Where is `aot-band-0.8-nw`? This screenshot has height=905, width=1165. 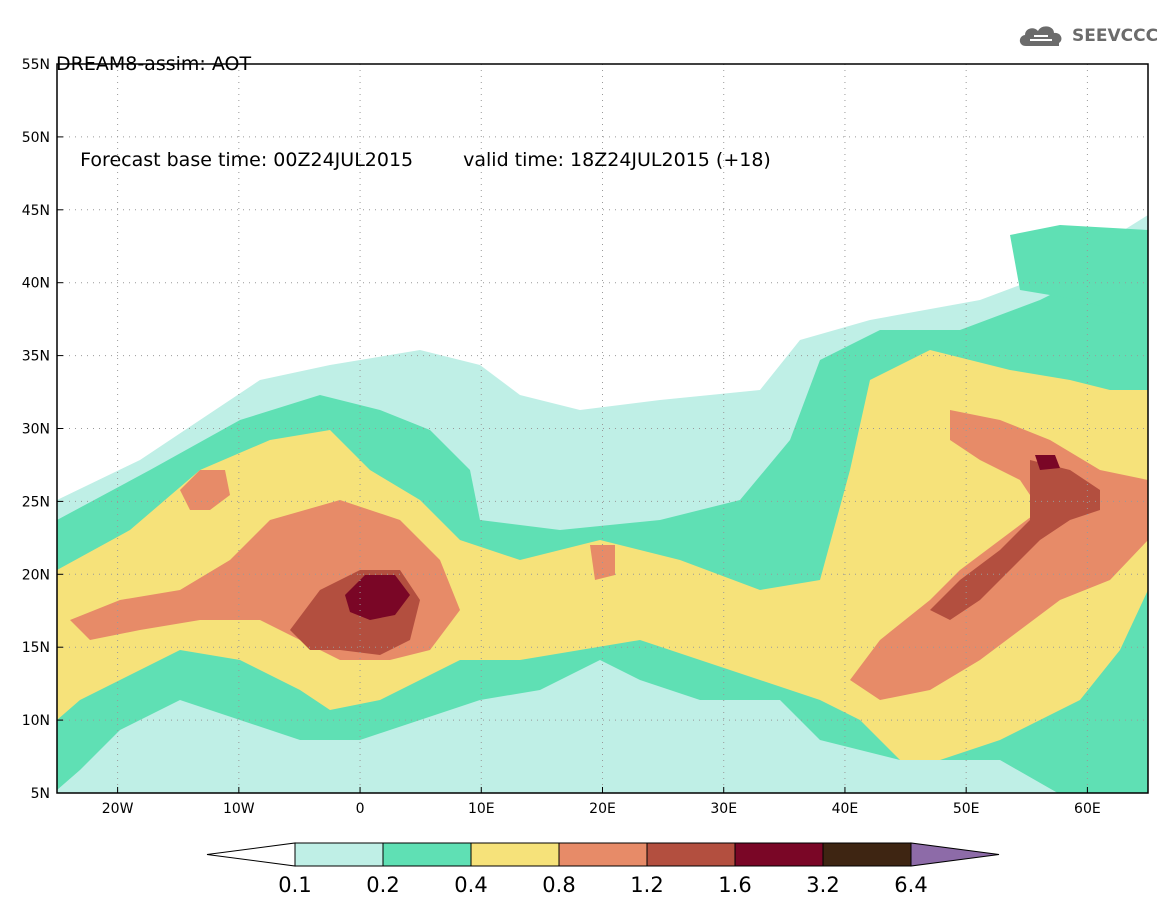 aot-band-0.8-nw is located at coordinates (205, 490).